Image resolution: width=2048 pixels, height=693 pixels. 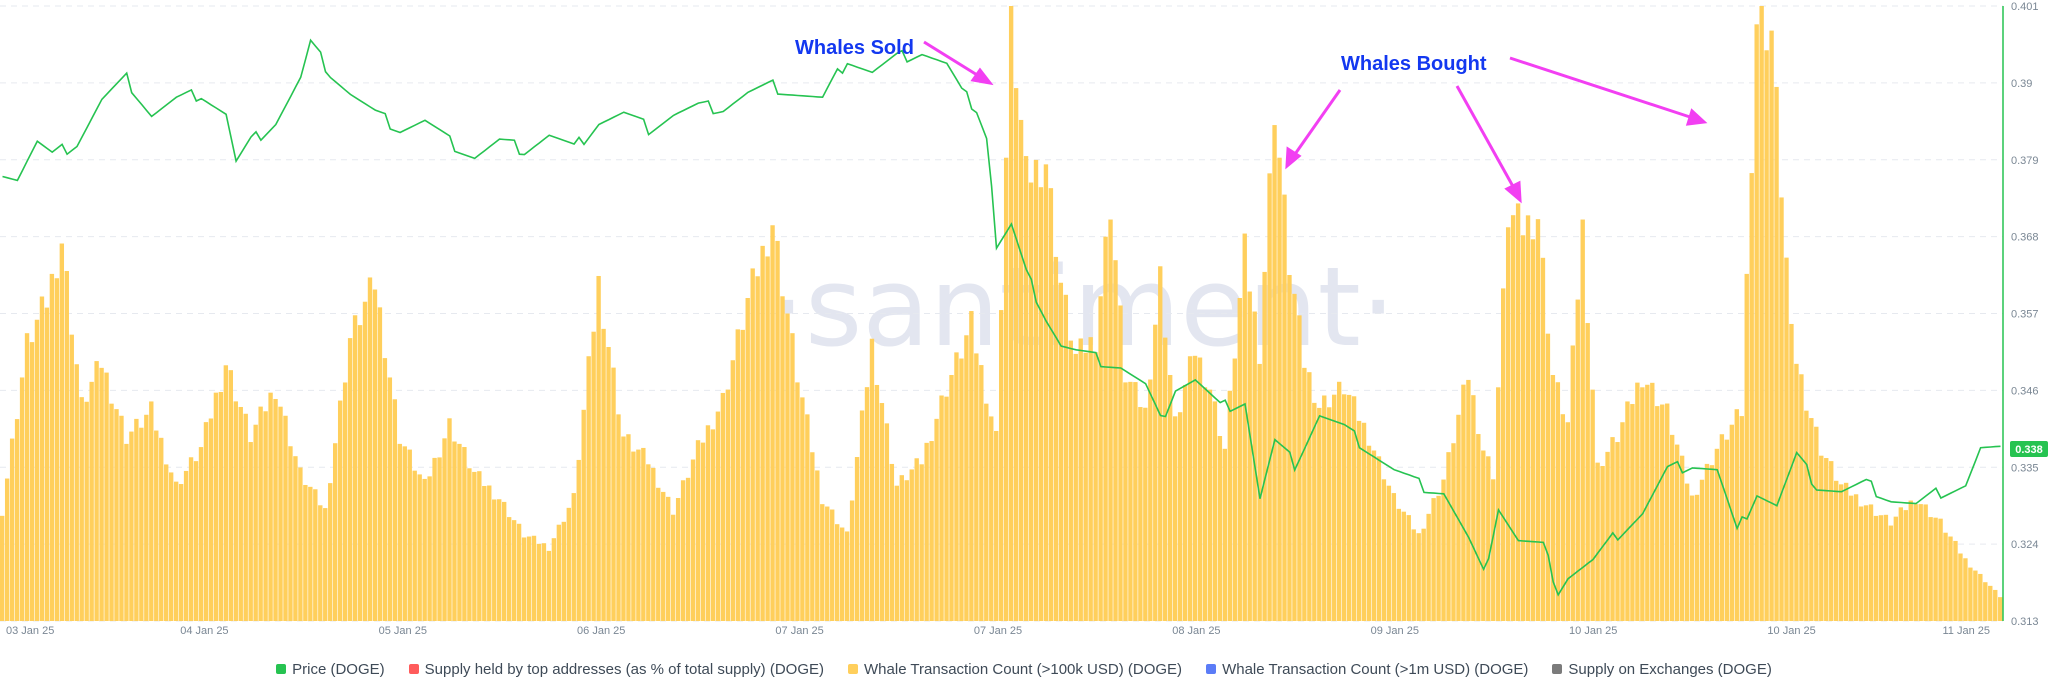 I want to click on legend-item: Supply on Exchanges (DOGE), so click(x=1662, y=669).